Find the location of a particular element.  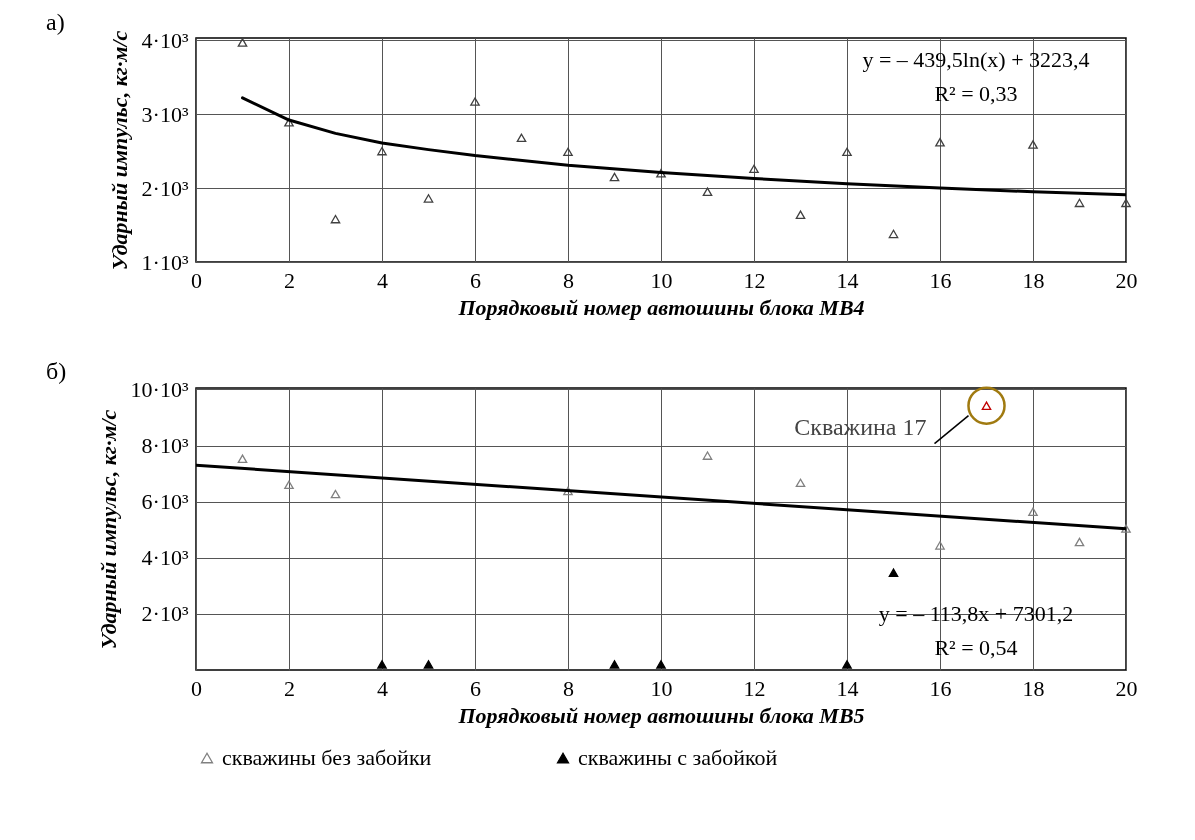

chart-title: а) is located at coordinates (55, 22).